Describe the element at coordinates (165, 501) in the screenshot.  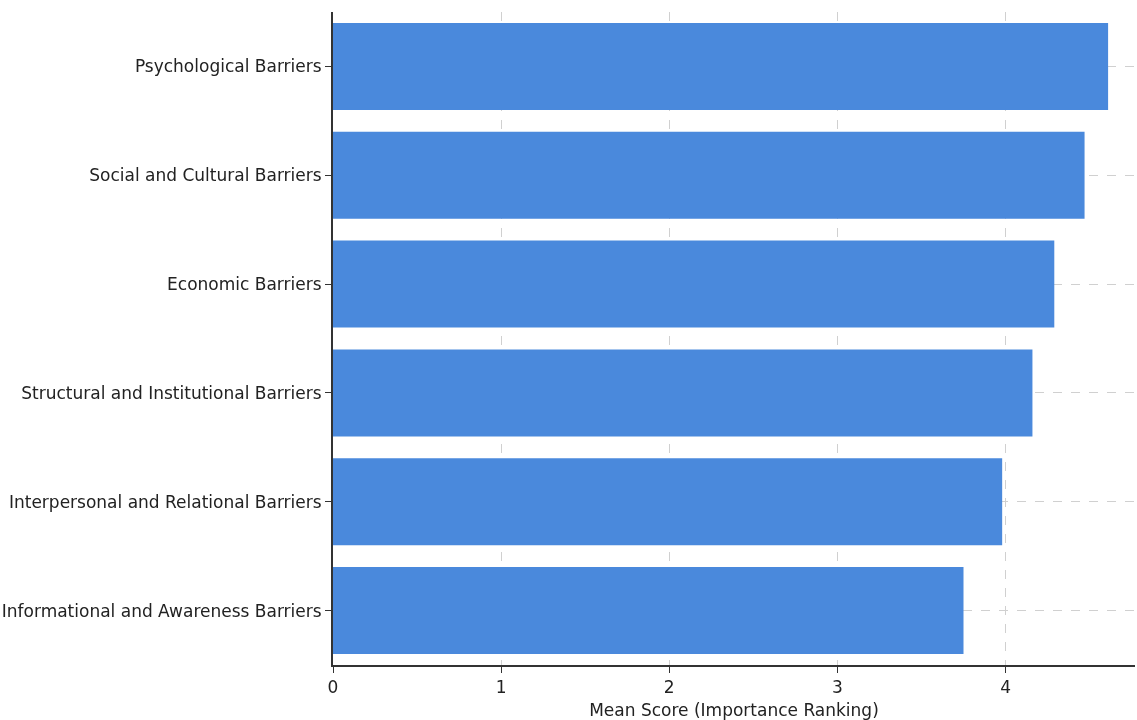
I see `y-tick-label: Interpersonal and Relational Barriers` at that location.